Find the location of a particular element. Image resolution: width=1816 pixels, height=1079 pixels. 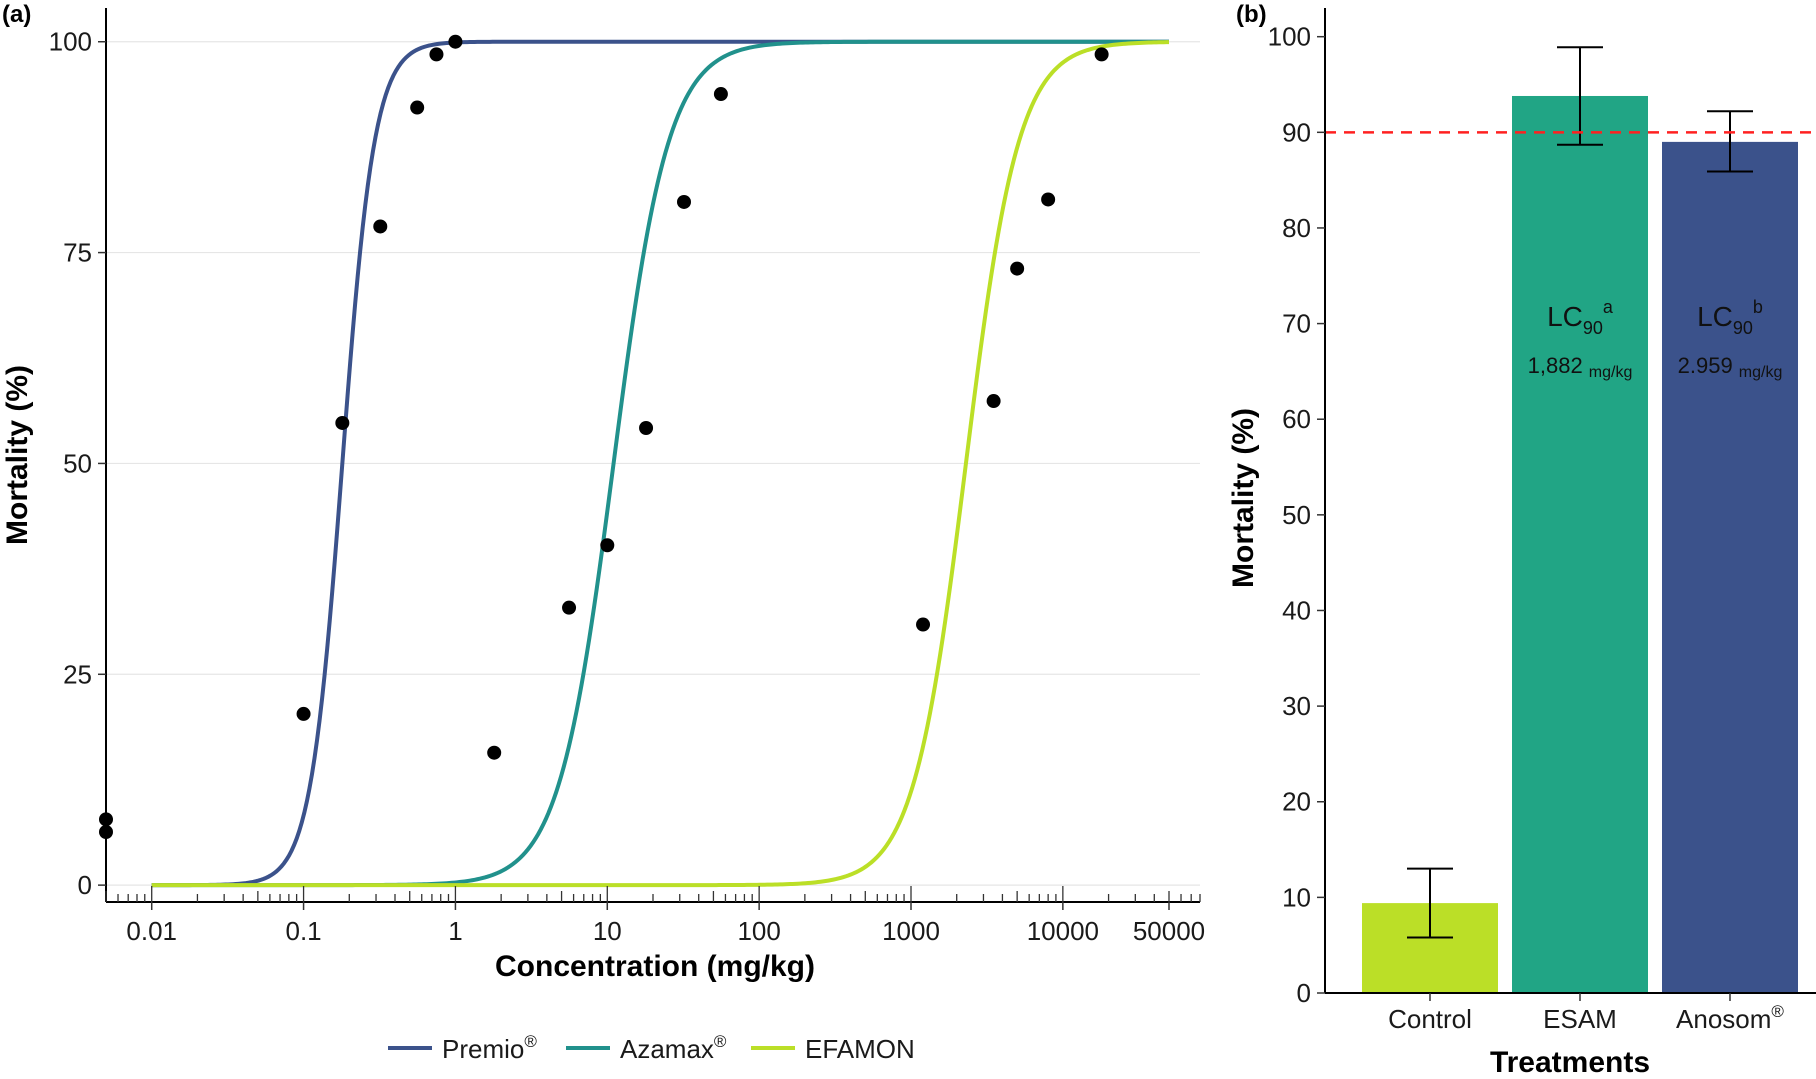

x-tick-label: 1 is located at coordinates (455, 931).